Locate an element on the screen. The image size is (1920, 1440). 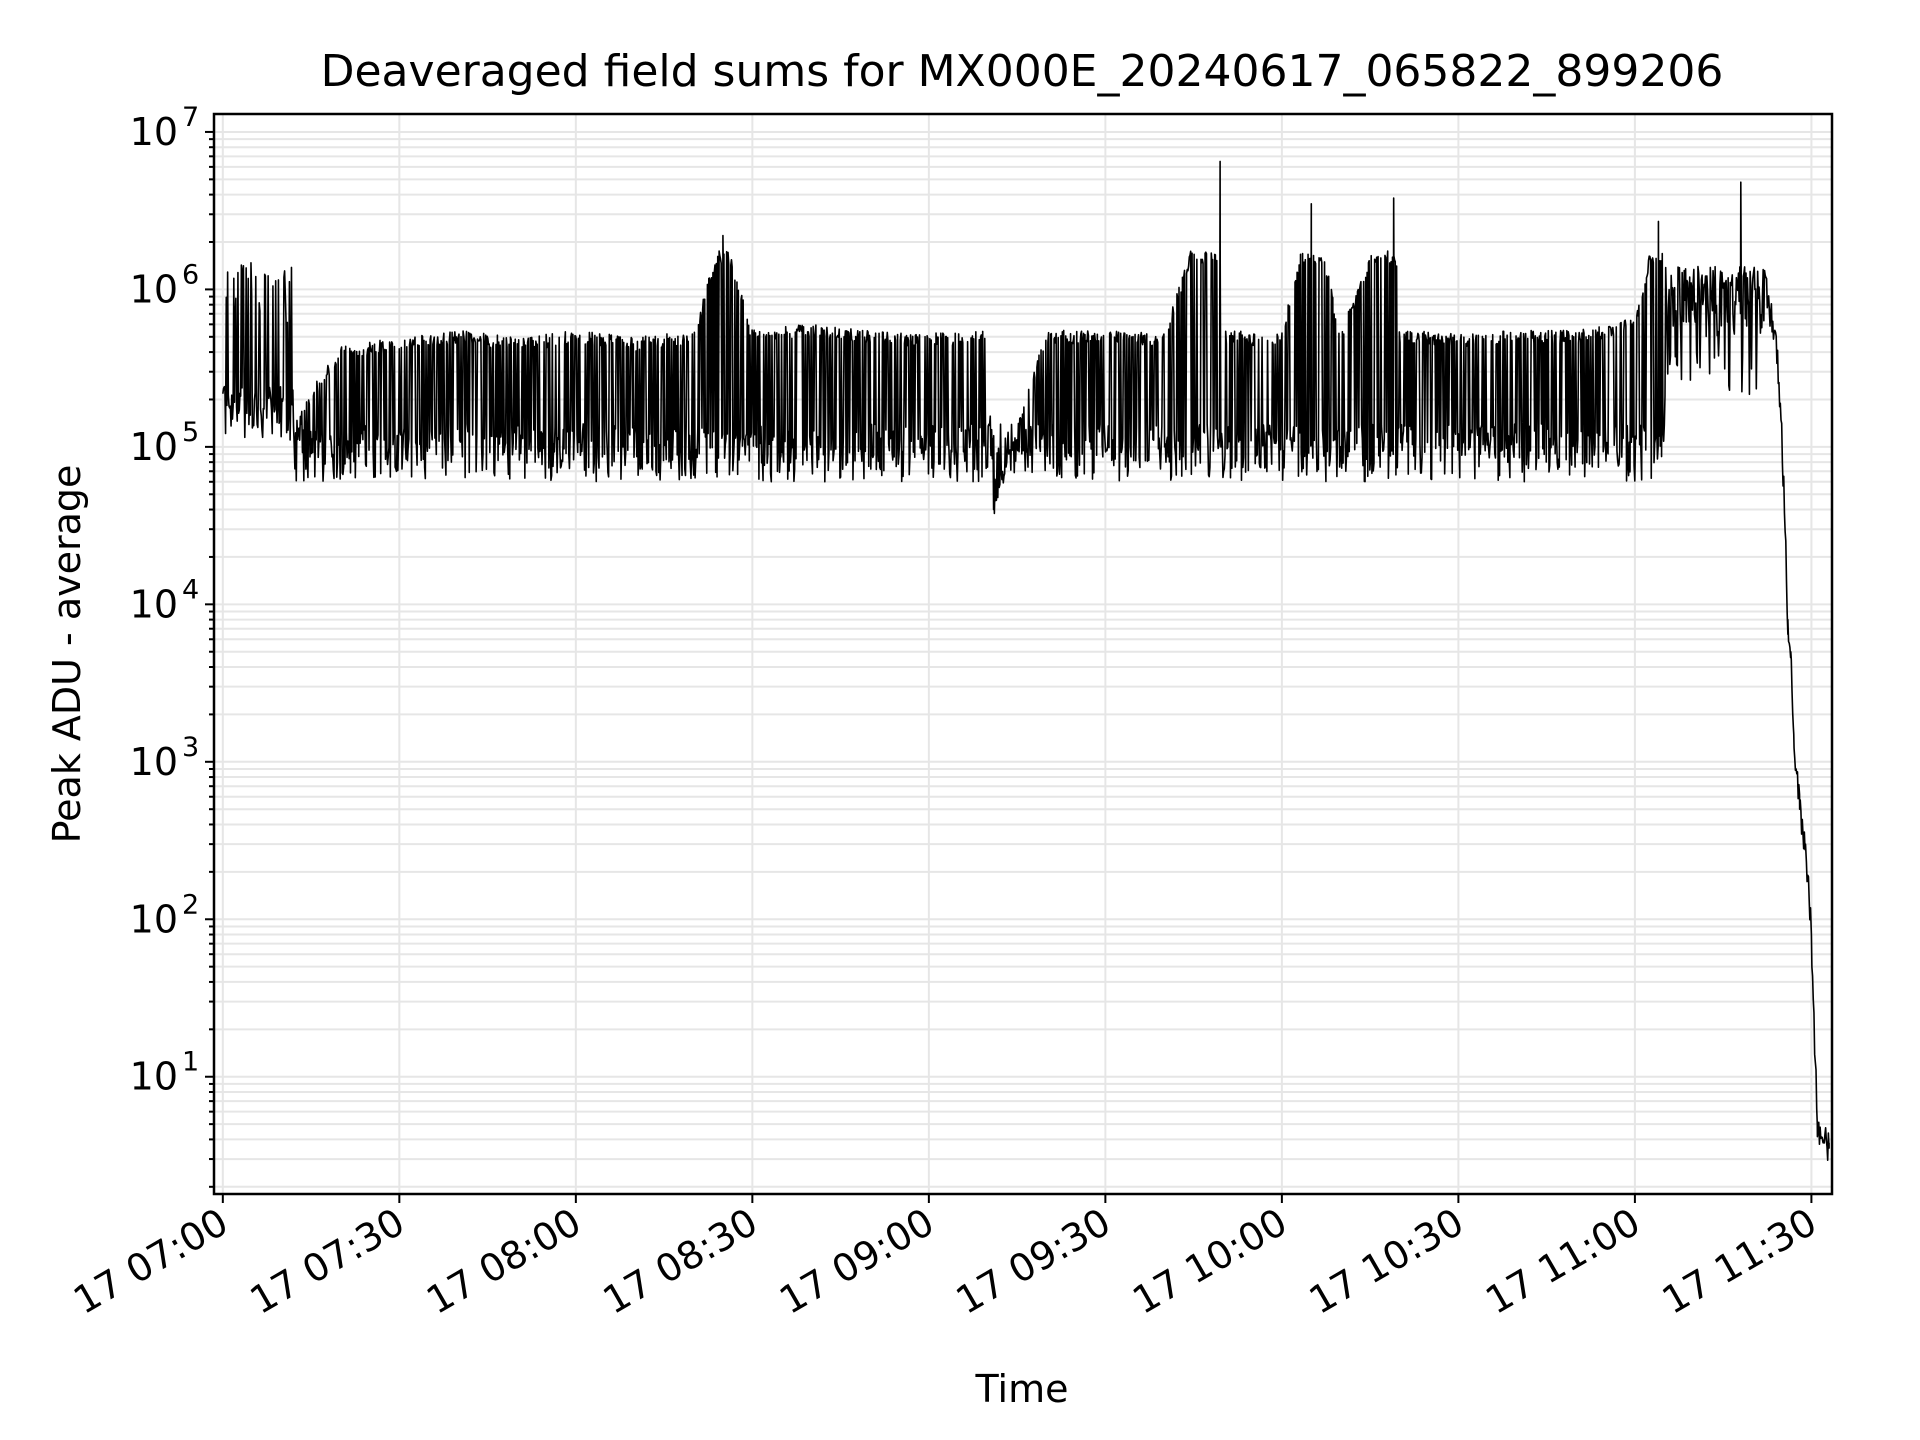
y-tick-exponent: 4 is located at coordinates (190, 589).